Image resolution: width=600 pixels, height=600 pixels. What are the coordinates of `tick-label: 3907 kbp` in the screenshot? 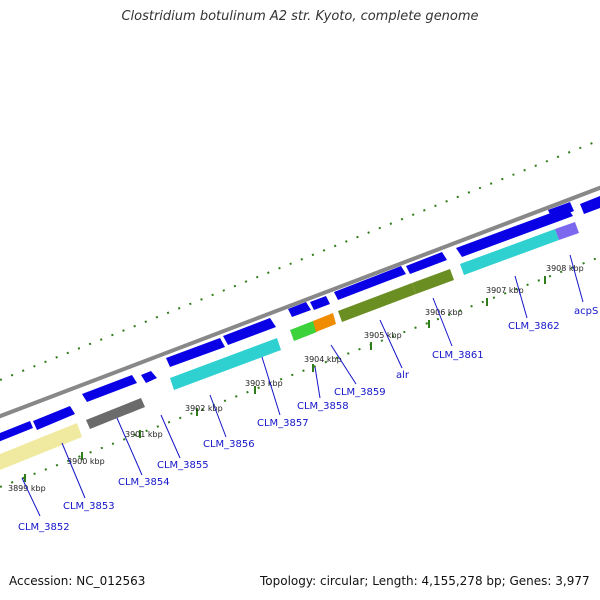 It's located at (505, 290).